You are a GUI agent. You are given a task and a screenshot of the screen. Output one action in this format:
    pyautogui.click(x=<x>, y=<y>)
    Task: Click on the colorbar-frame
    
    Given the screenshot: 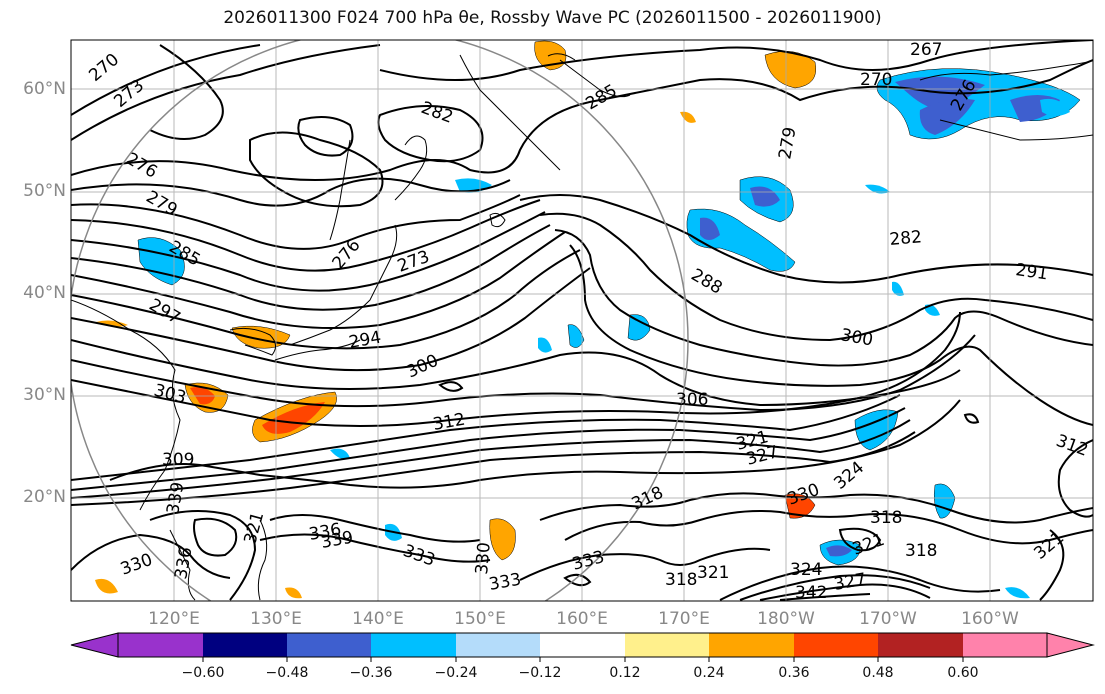 What is the action you would take?
    pyautogui.click(x=582, y=645)
    